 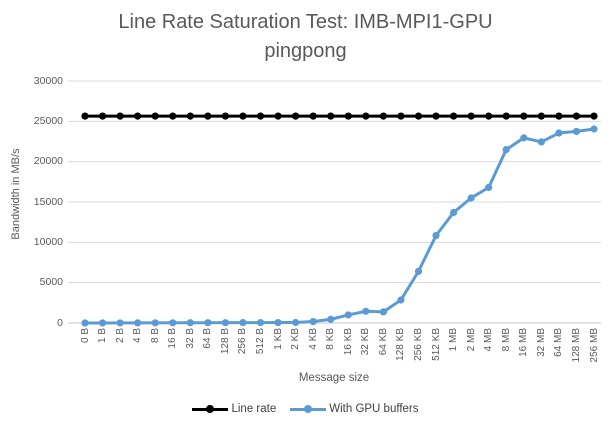 I want to click on x-tick-label: 128 KB, so click(x=401, y=344).